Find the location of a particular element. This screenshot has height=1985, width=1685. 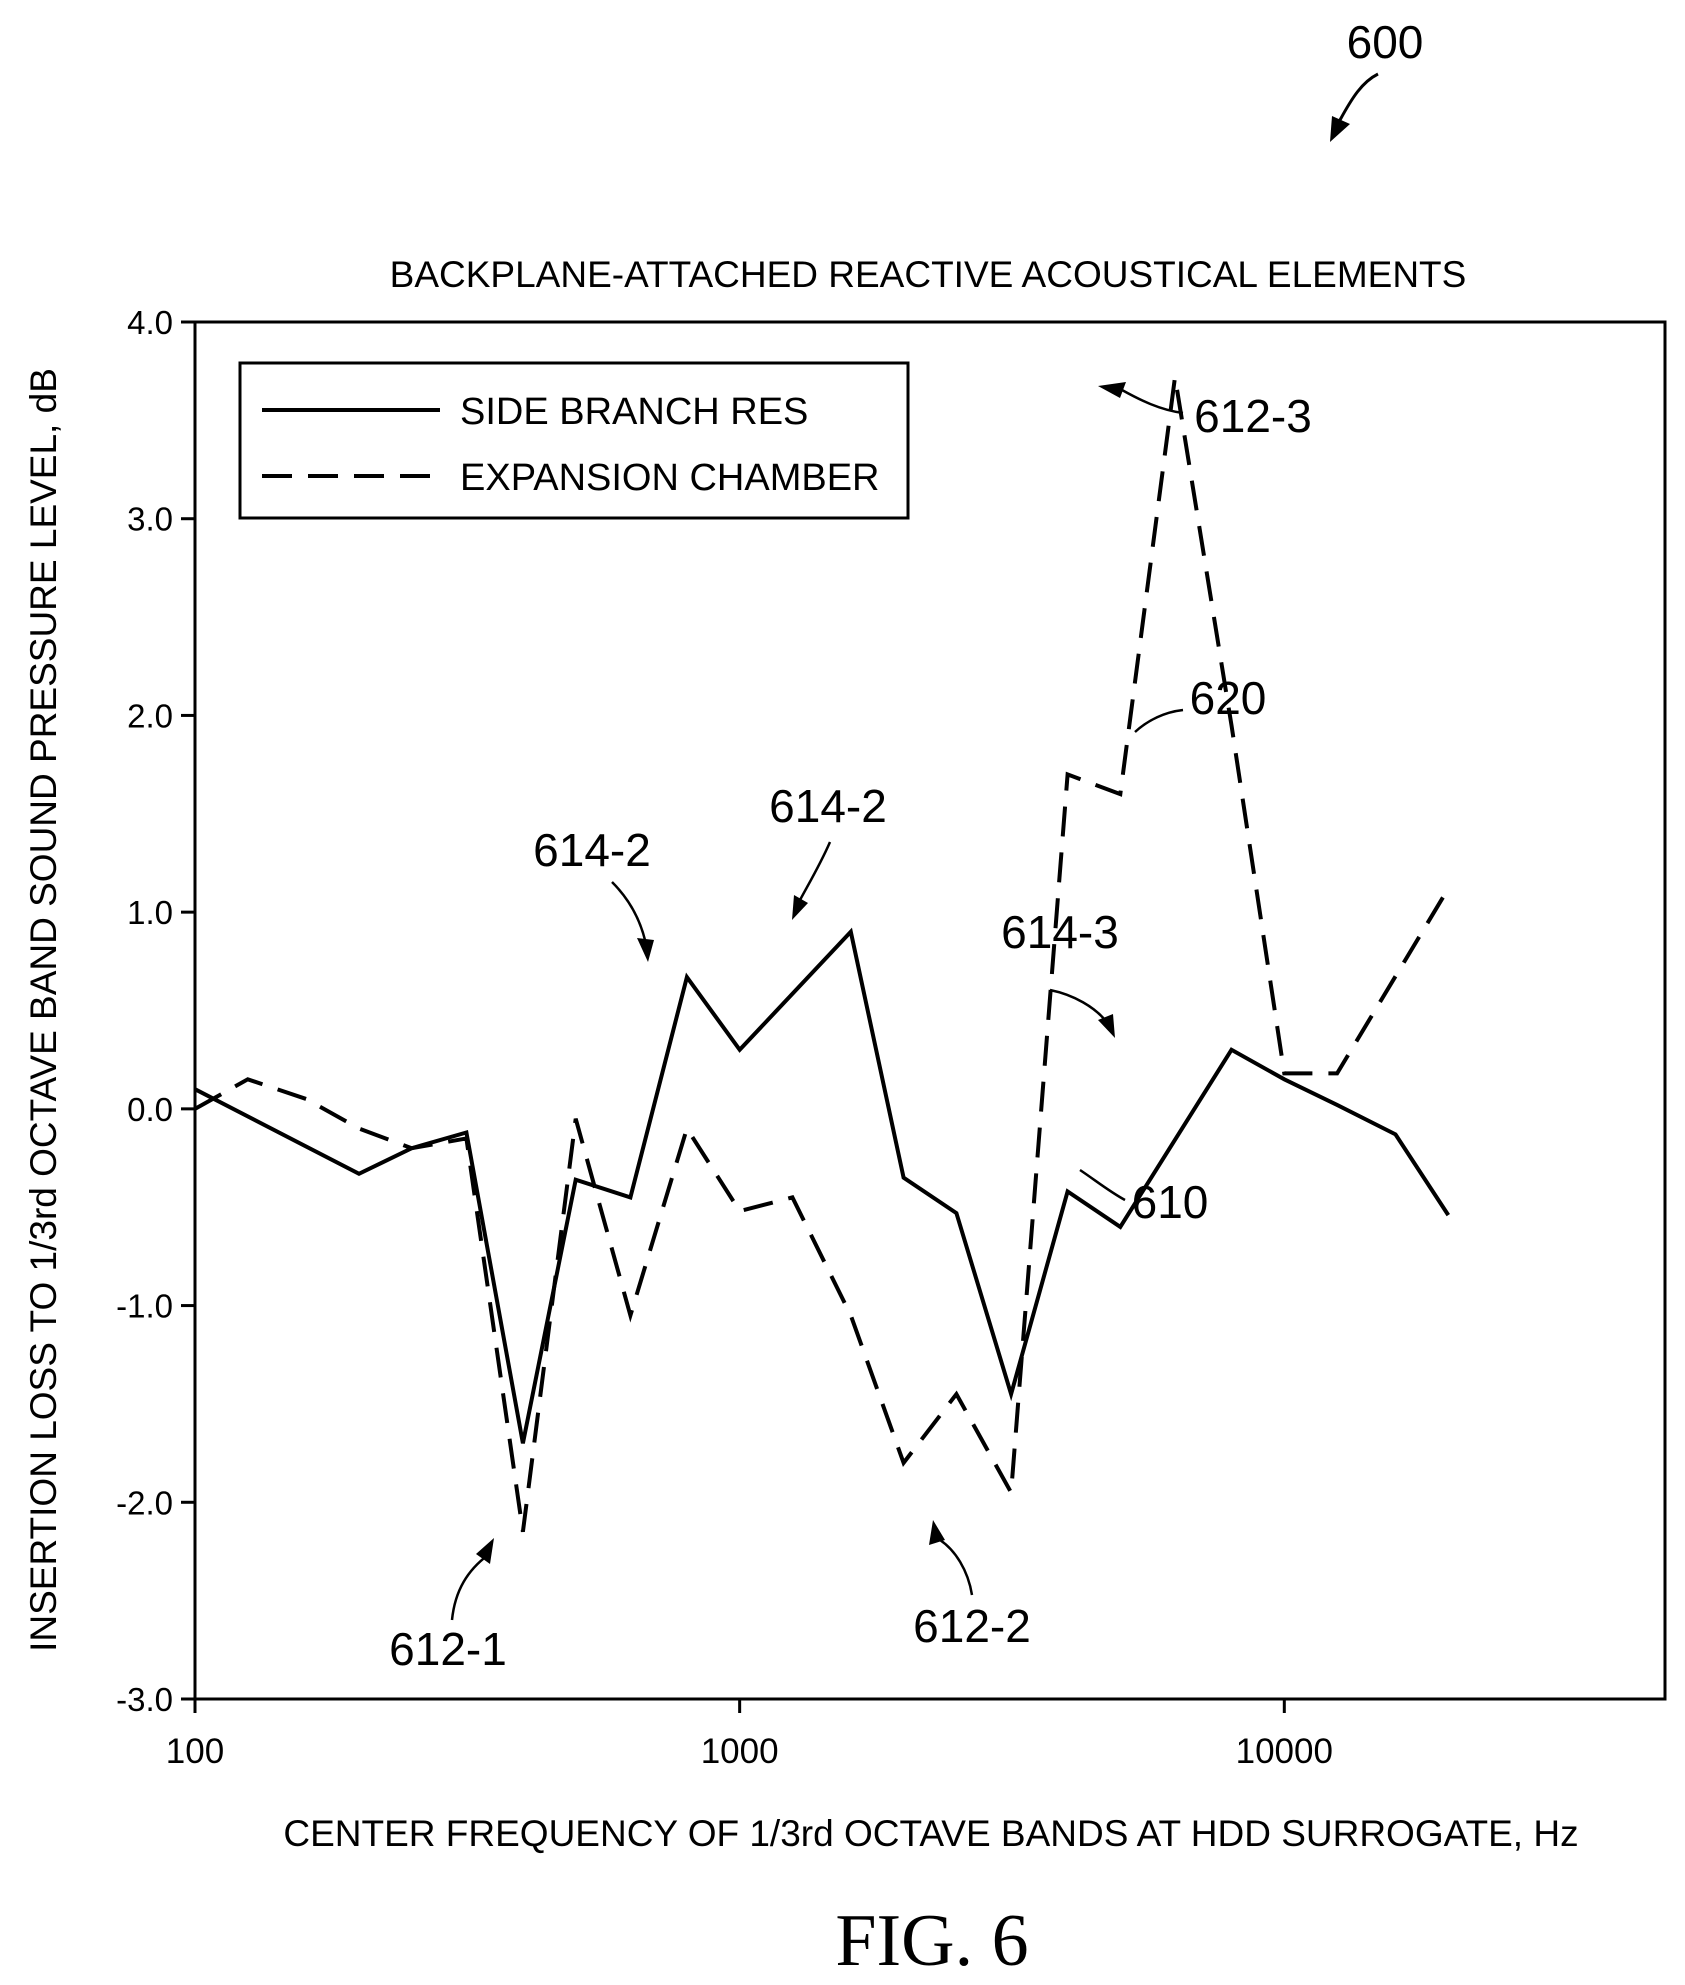

y-tick-label: 3.0 is located at coordinates (150, 519).